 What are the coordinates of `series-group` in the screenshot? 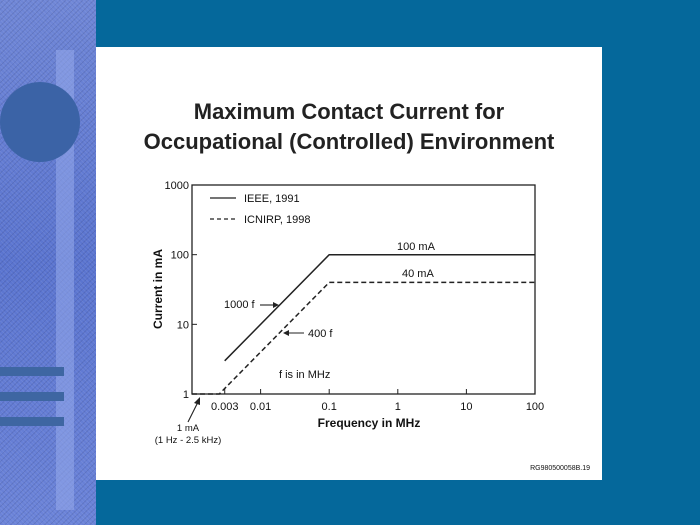 It's located at (363, 324).